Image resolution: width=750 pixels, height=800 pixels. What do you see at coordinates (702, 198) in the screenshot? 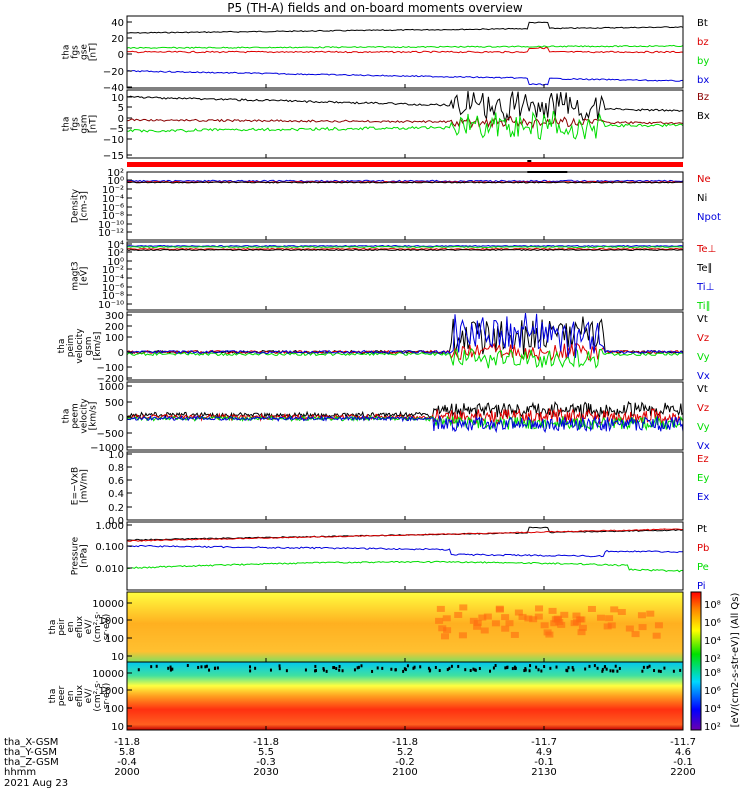
I see `legend-density-1: Ni` at bounding box center [702, 198].